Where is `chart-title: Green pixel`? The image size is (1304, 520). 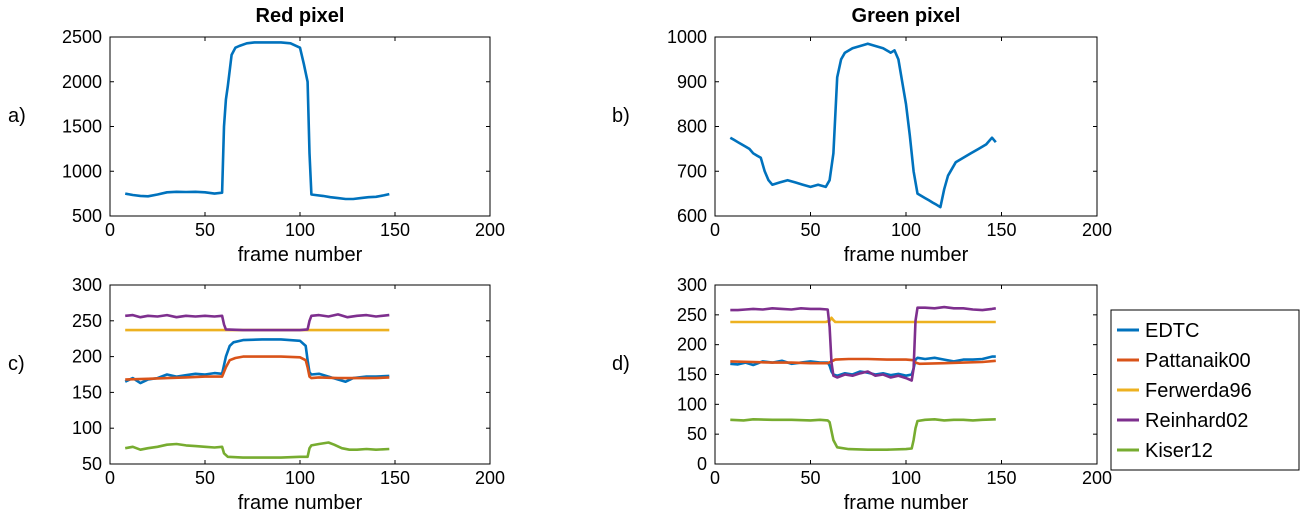
chart-title: Green pixel is located at coordinates (906, 16).